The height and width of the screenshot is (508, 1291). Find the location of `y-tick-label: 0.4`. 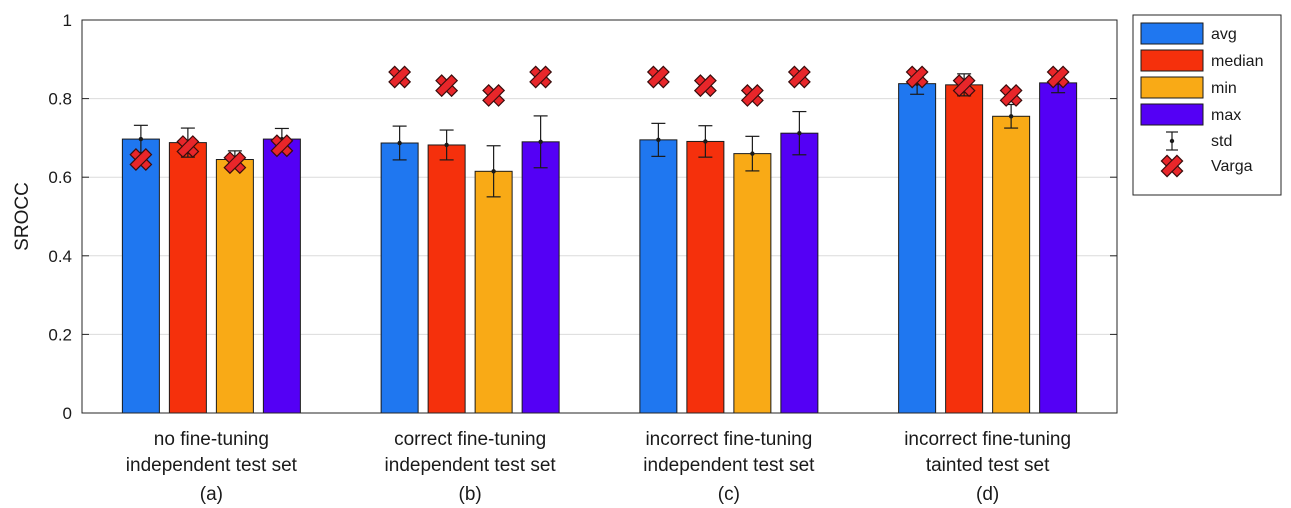

y-tick-label: 0.4 is located at coordinates (60, 256).